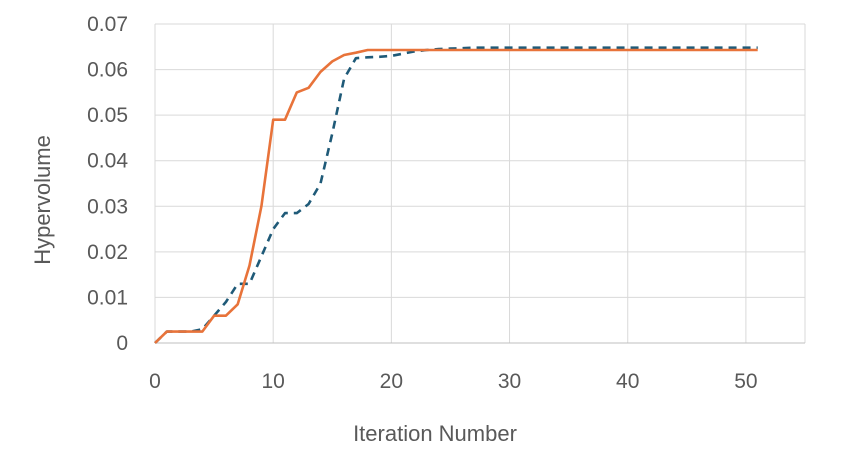 Image resolution: width=841 pixels, height=461 pixels. What do you see at coordinates (107, 161) in the screenshot?
I see `y-tick-label: 0.04` at bounding box center [107, 161].